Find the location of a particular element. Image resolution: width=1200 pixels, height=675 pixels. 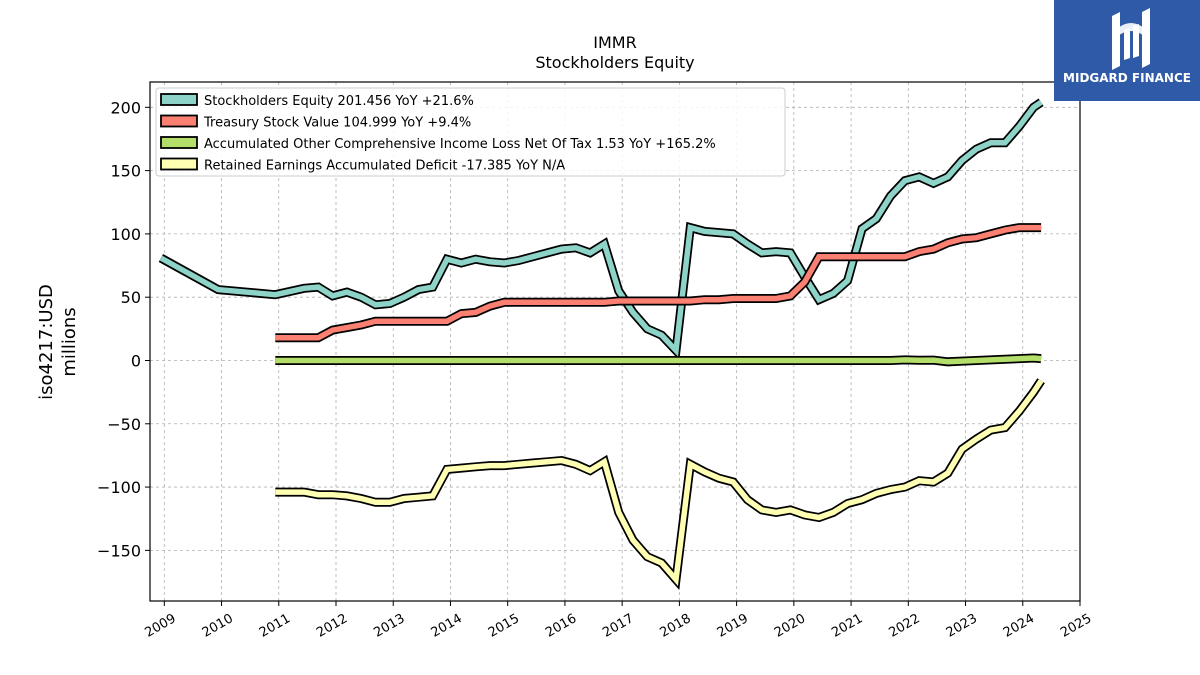

x-tick-label: 2020 is located at coordinates (790, 626).